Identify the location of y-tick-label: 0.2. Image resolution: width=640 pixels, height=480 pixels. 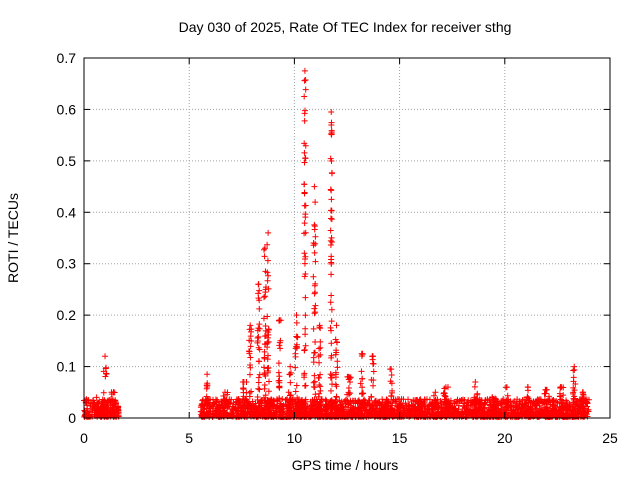
(67, 315).